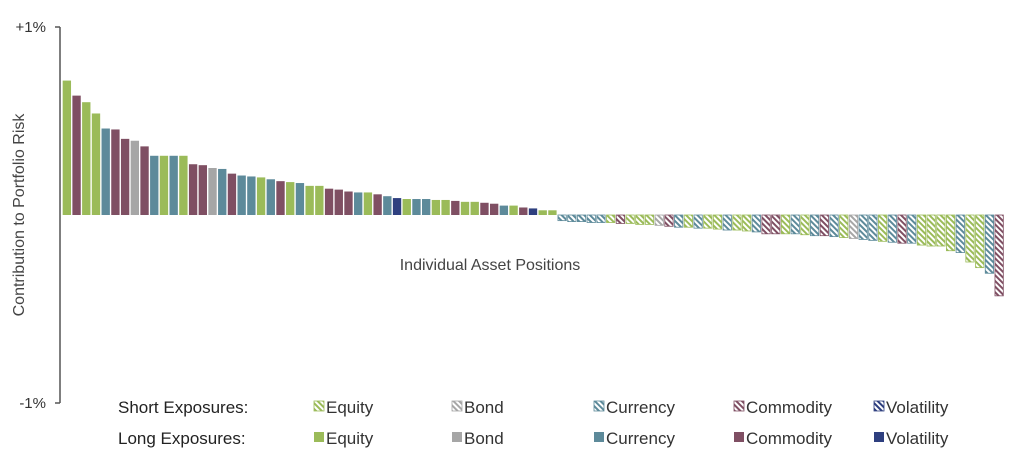 Image resolution: width=1010 pixels, height=473 pixels. I want to click on legend-label-long-volatility: Volatility, so click(917, 438).